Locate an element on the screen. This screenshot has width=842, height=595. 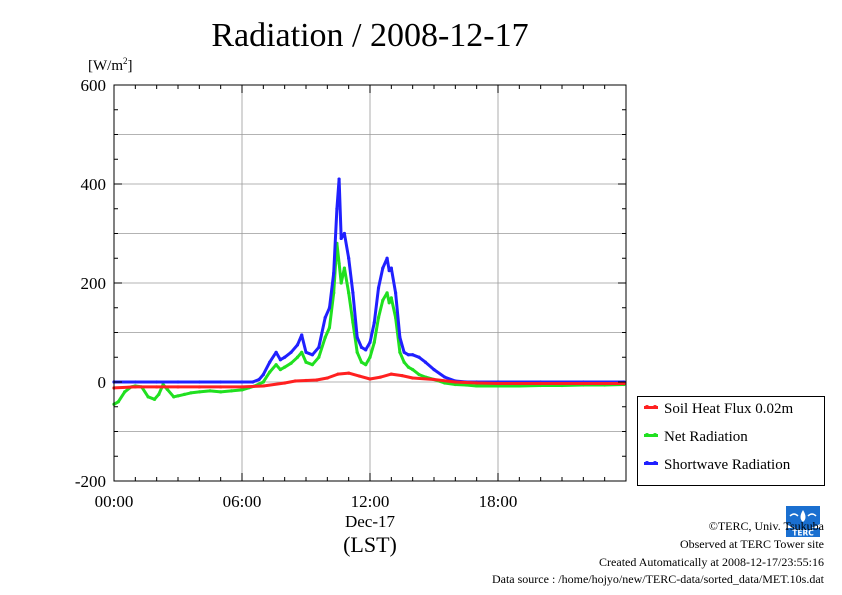
legend-label: Net Radiation is located at coordinates (706, 437).